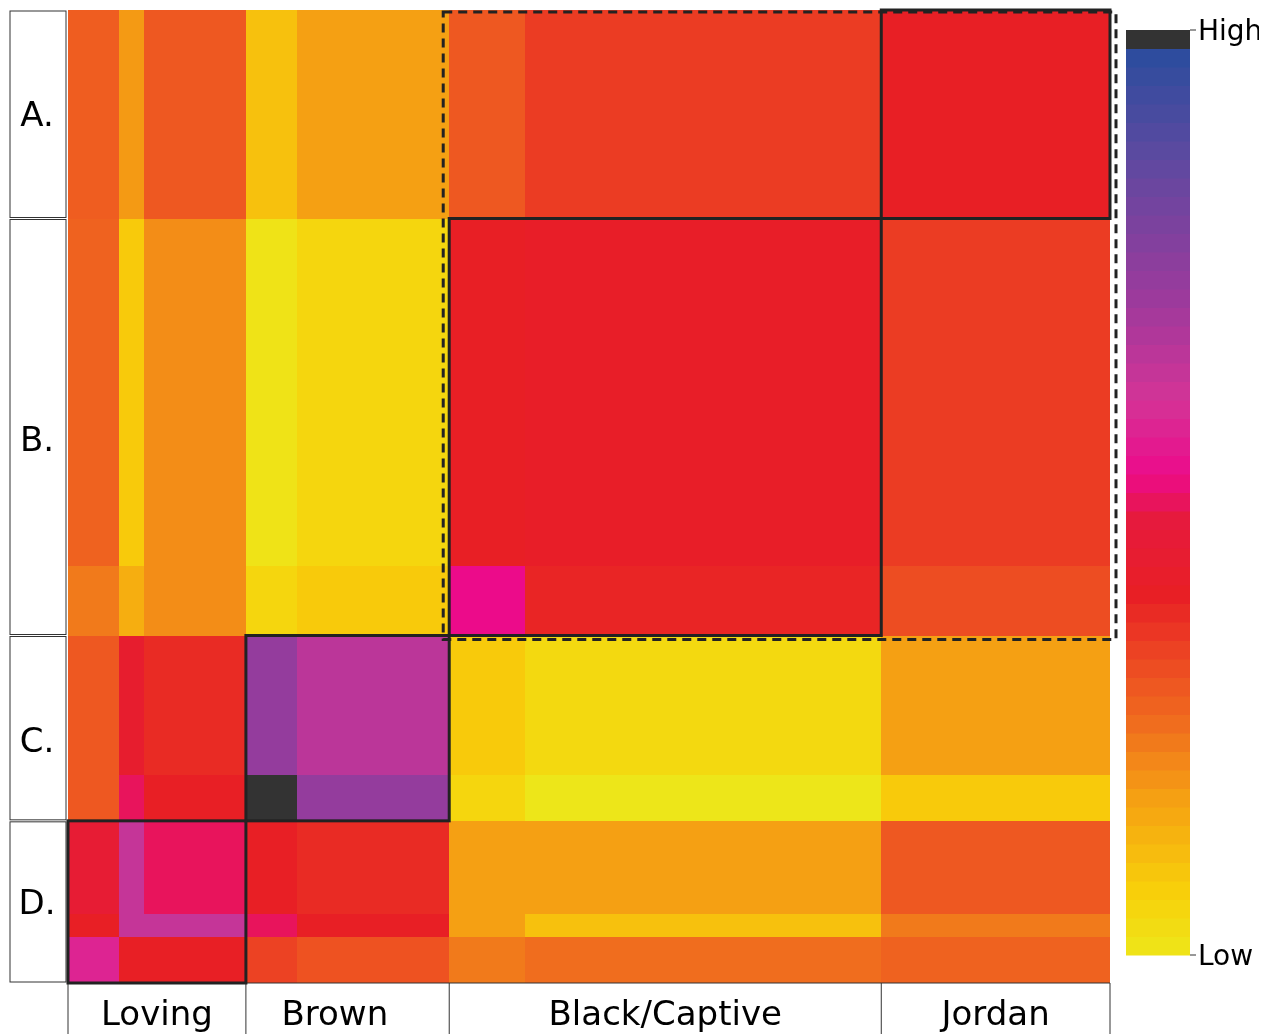 This screenshot has height=1034, width=1267. Describe the element at coordinates (37, 438) in the screenshot. I see `y-tick-label: B.` at that location.